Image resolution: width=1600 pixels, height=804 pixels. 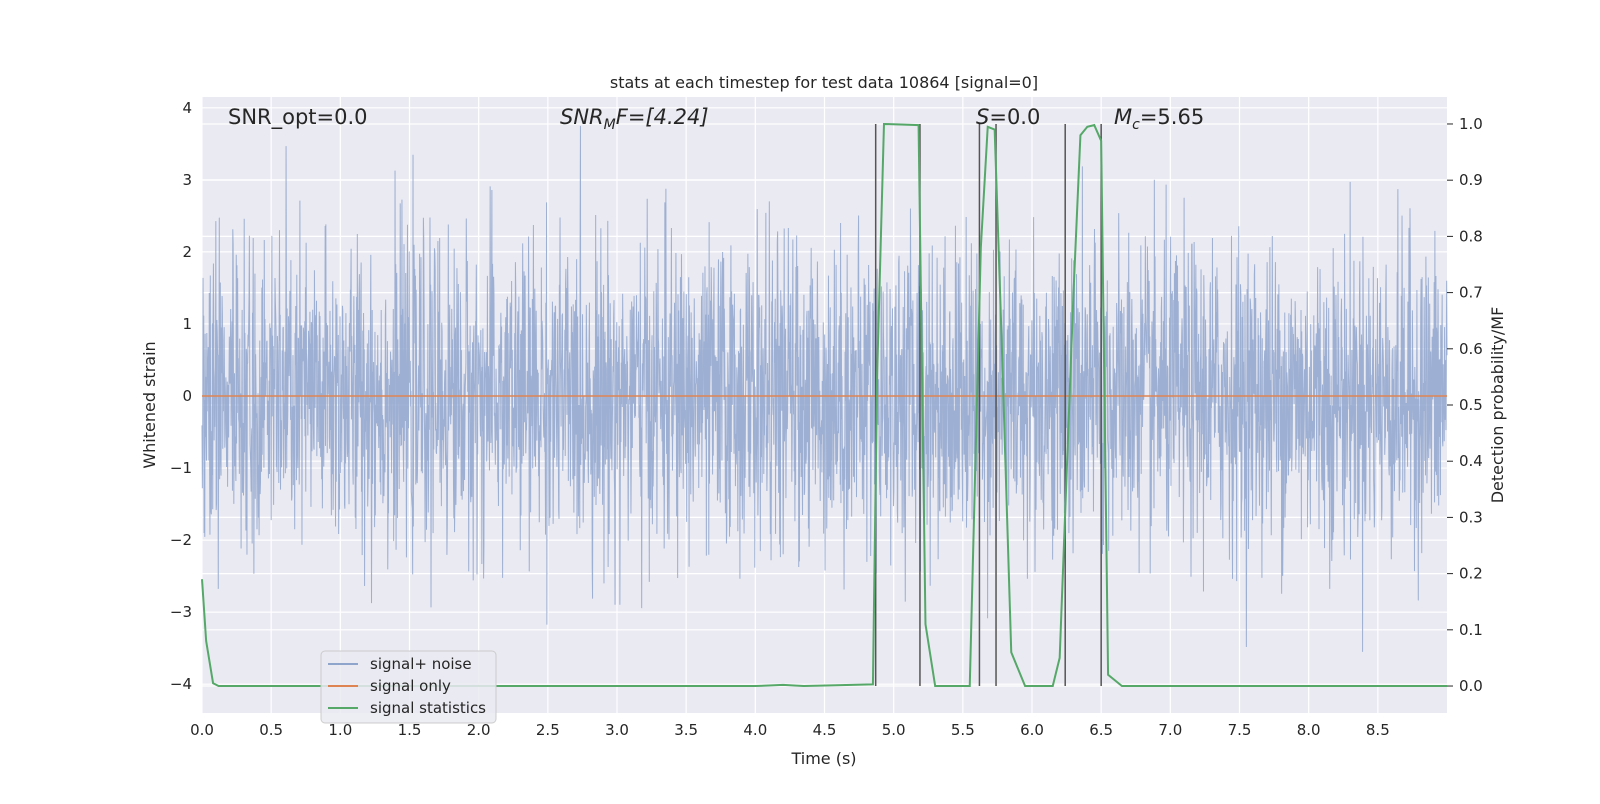 What do you see at coordinates (1471, 574) in the screenshot?
I see `y-right-tick-label: 0.2` at bounding box center [1471, 574].